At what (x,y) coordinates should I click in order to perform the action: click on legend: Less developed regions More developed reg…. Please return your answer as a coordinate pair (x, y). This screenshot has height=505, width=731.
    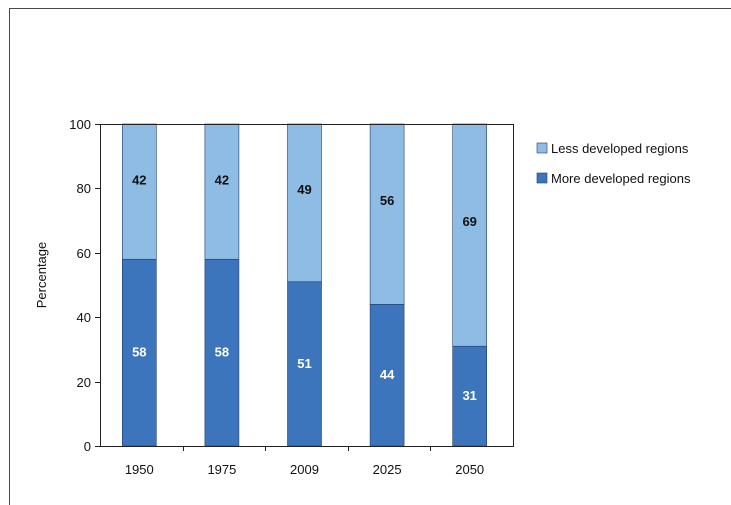
    Looking at the image, I should click on (613, 163).